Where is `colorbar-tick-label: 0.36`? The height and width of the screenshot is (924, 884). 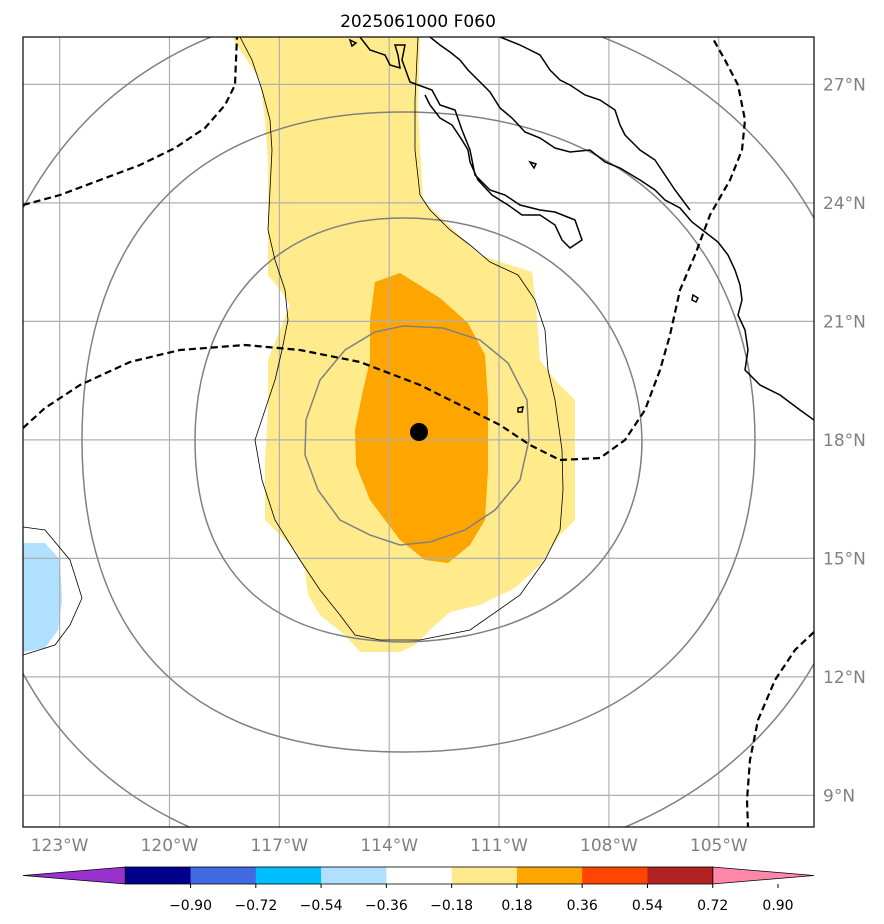
colorbar-tick-label: 0.36 is located at coordinates (582, 906).